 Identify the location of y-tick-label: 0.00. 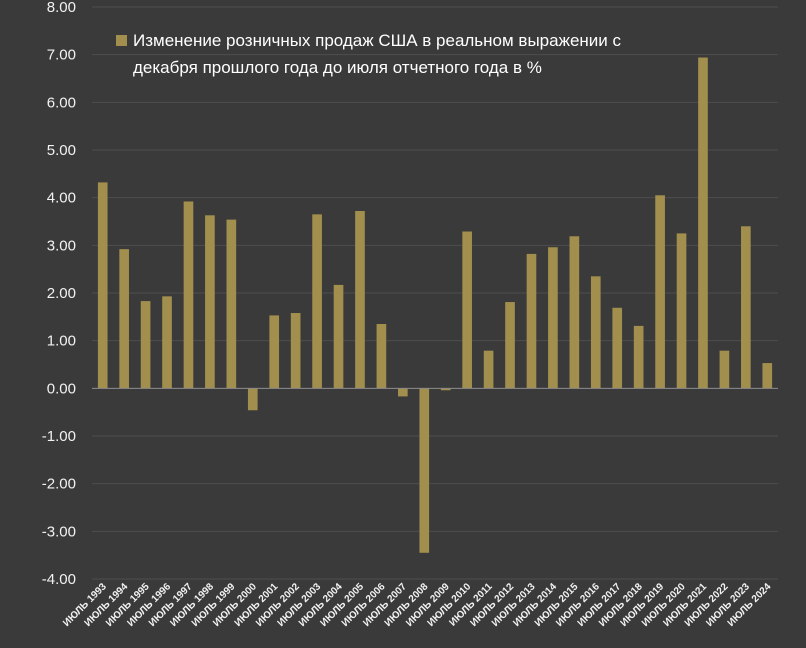
(61, 388).